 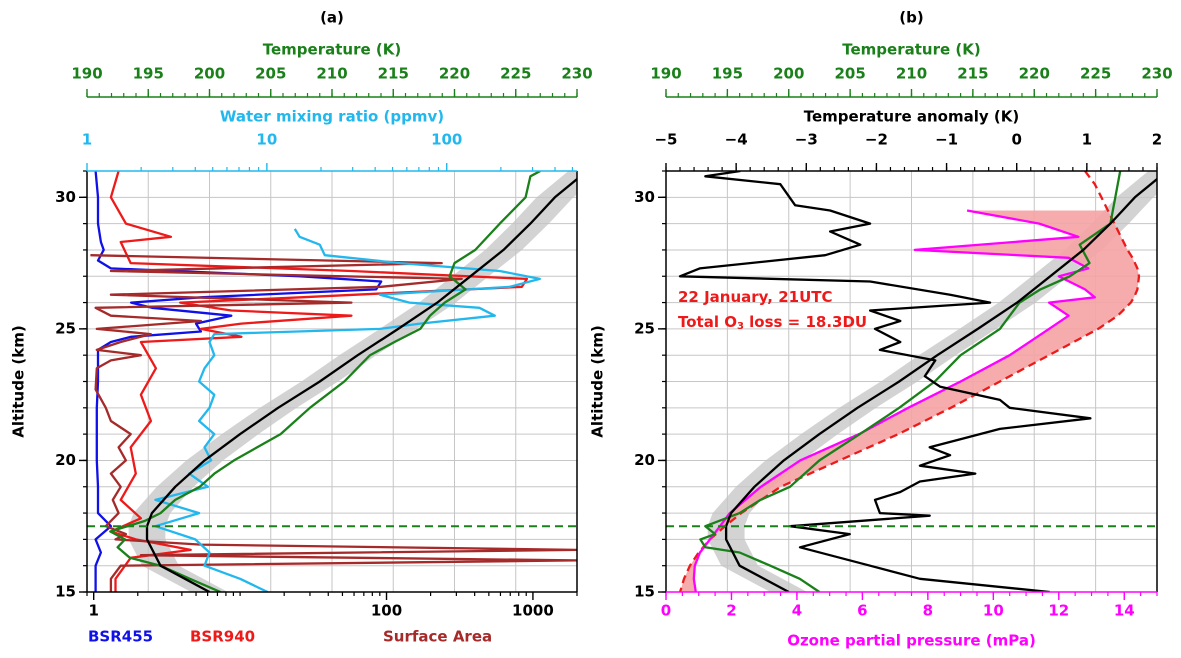 I want to click on x-tick-label: −1, so click(x=946, y=140).